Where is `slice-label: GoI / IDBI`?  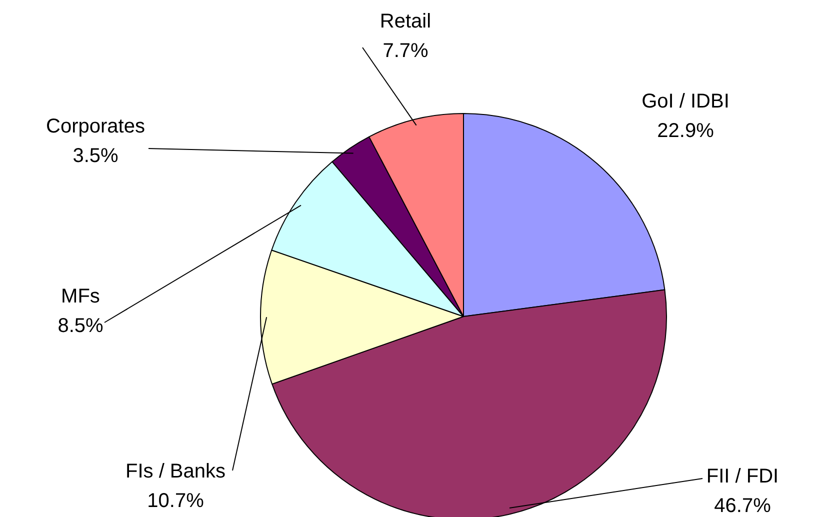
slice-label: GoI / IDBI is located at coordinates (686, 101).